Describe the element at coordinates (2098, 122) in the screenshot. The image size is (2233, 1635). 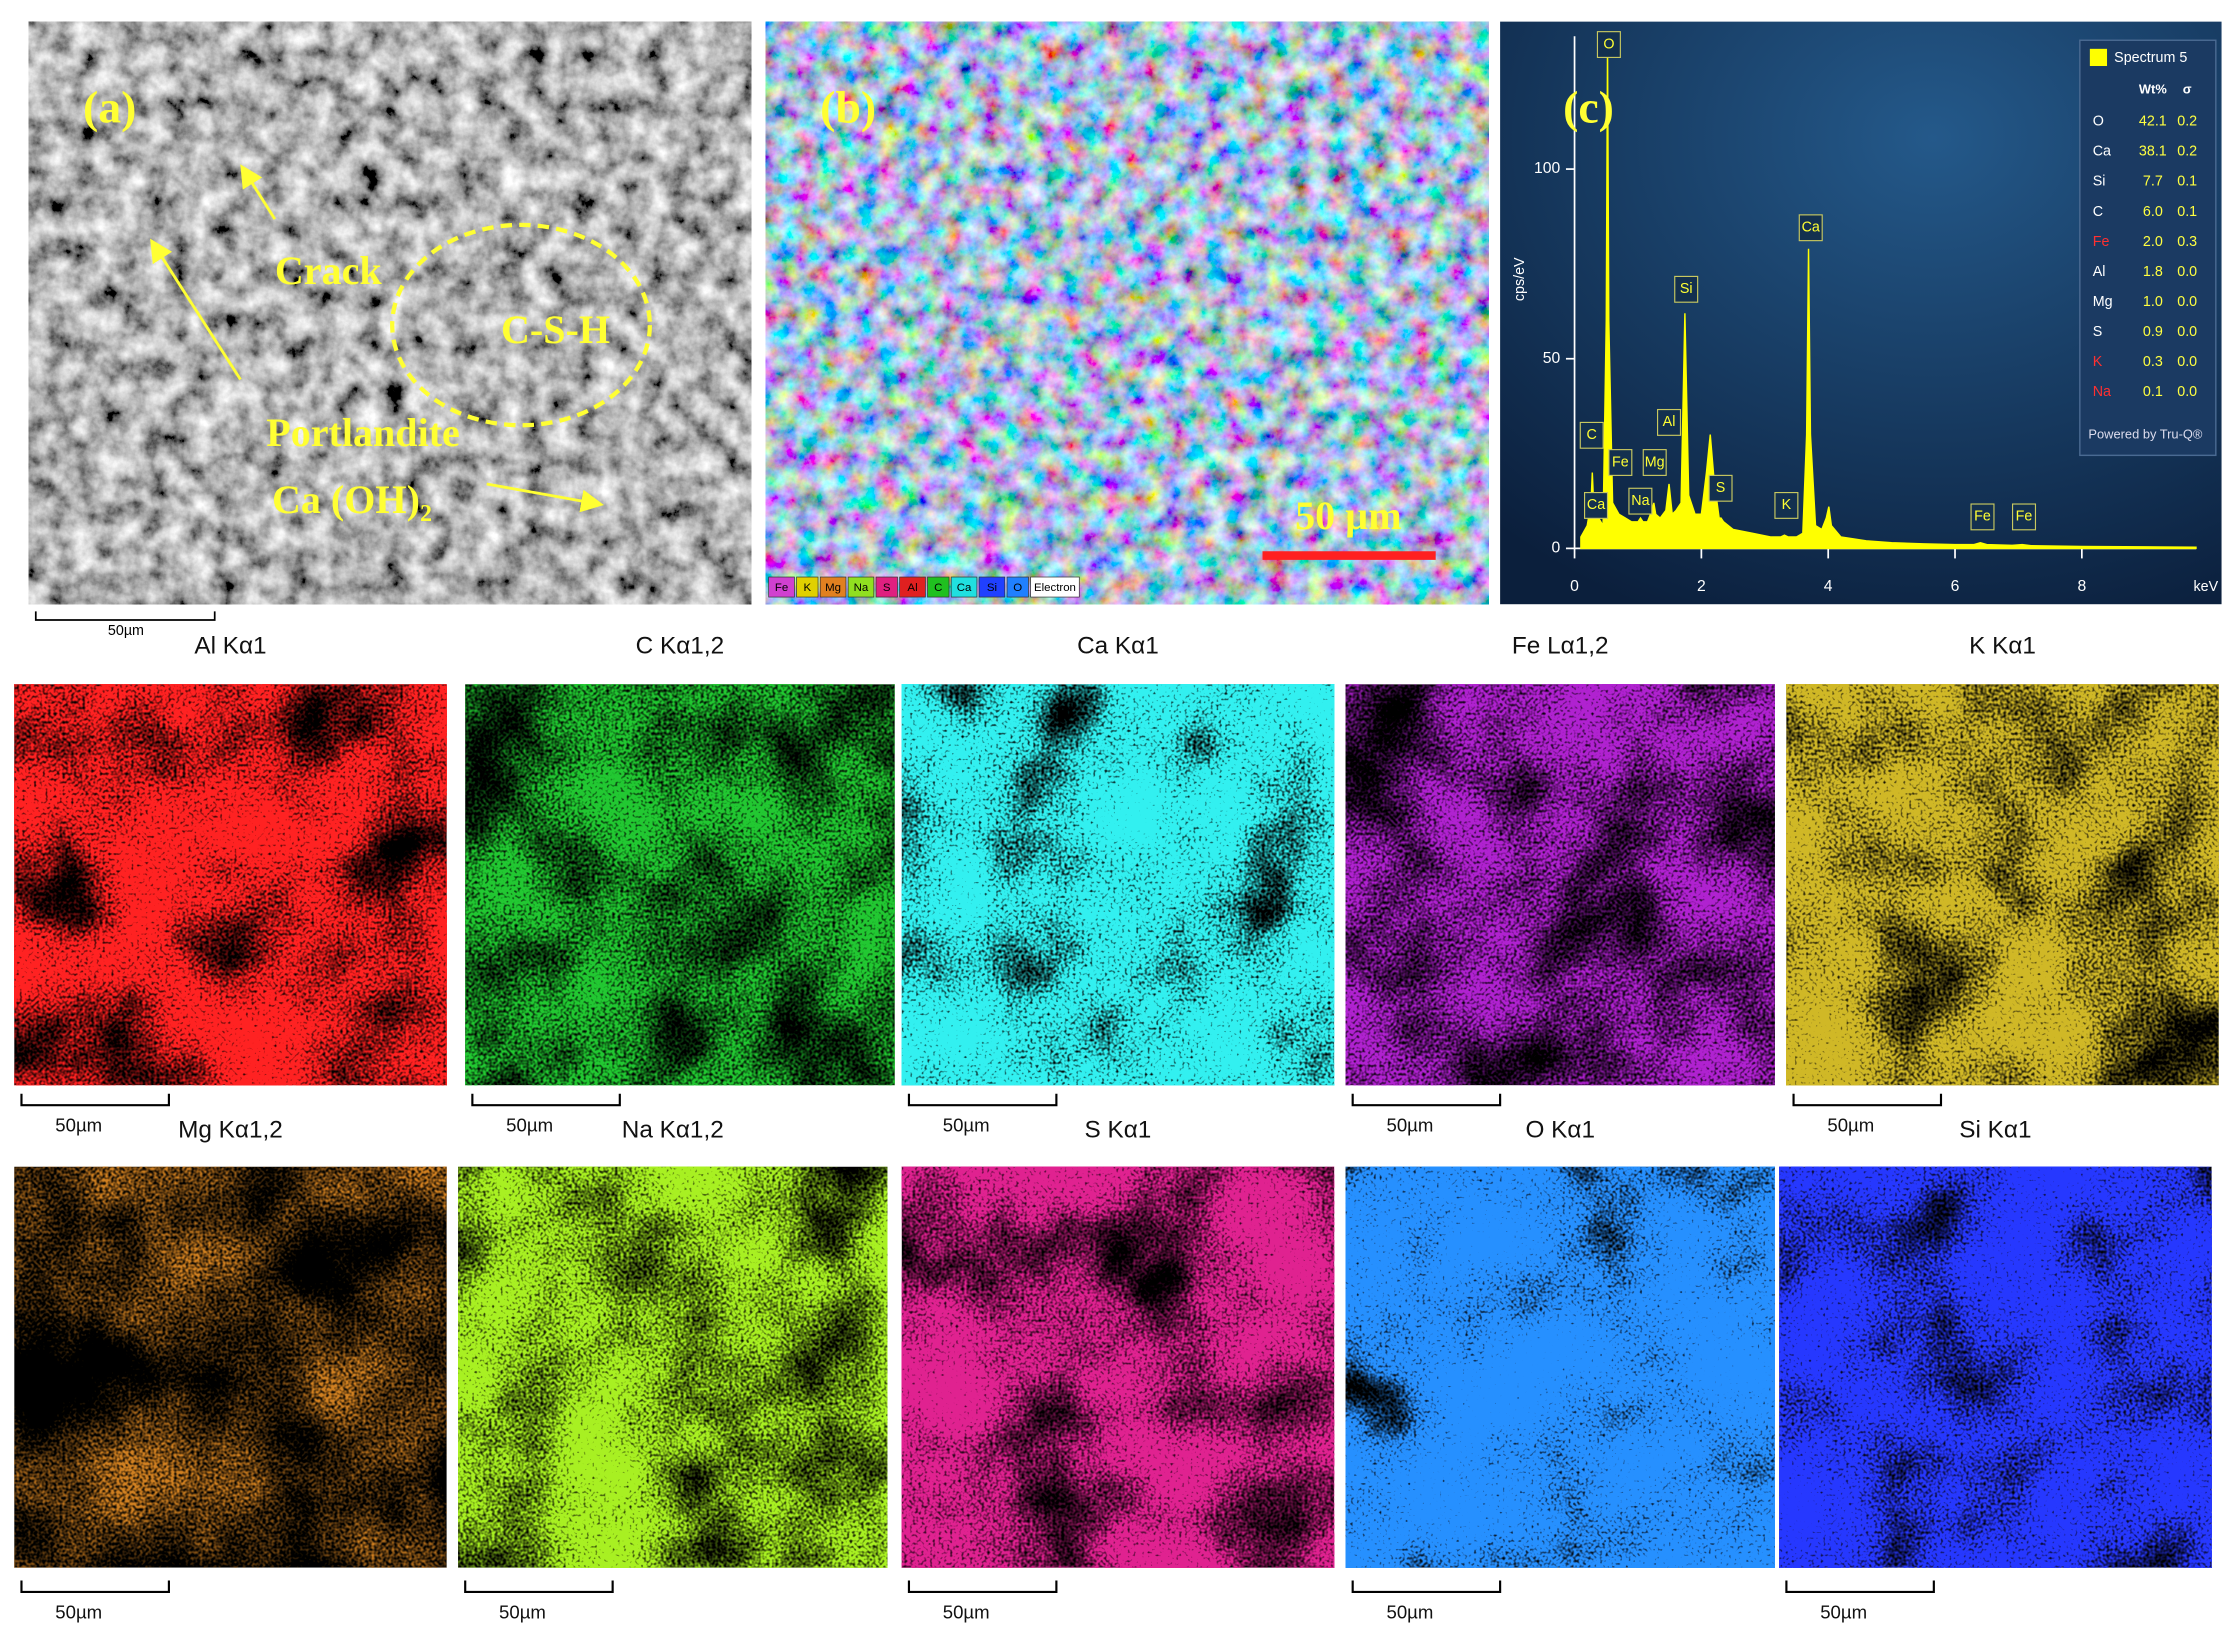
I see `element: O` at that location.